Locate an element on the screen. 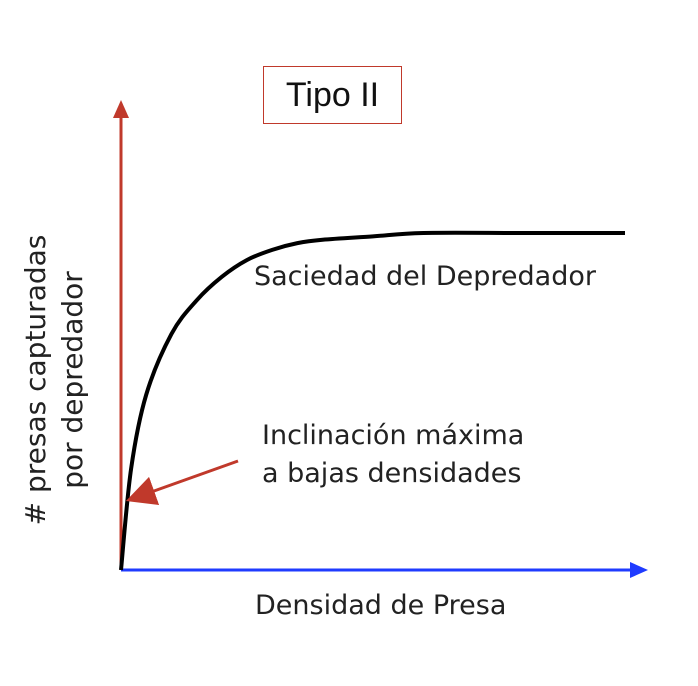 The height and width of the screenshot is (686, 698). x-axis-label: Densidad de Presa is located at coordinates (380, 605).